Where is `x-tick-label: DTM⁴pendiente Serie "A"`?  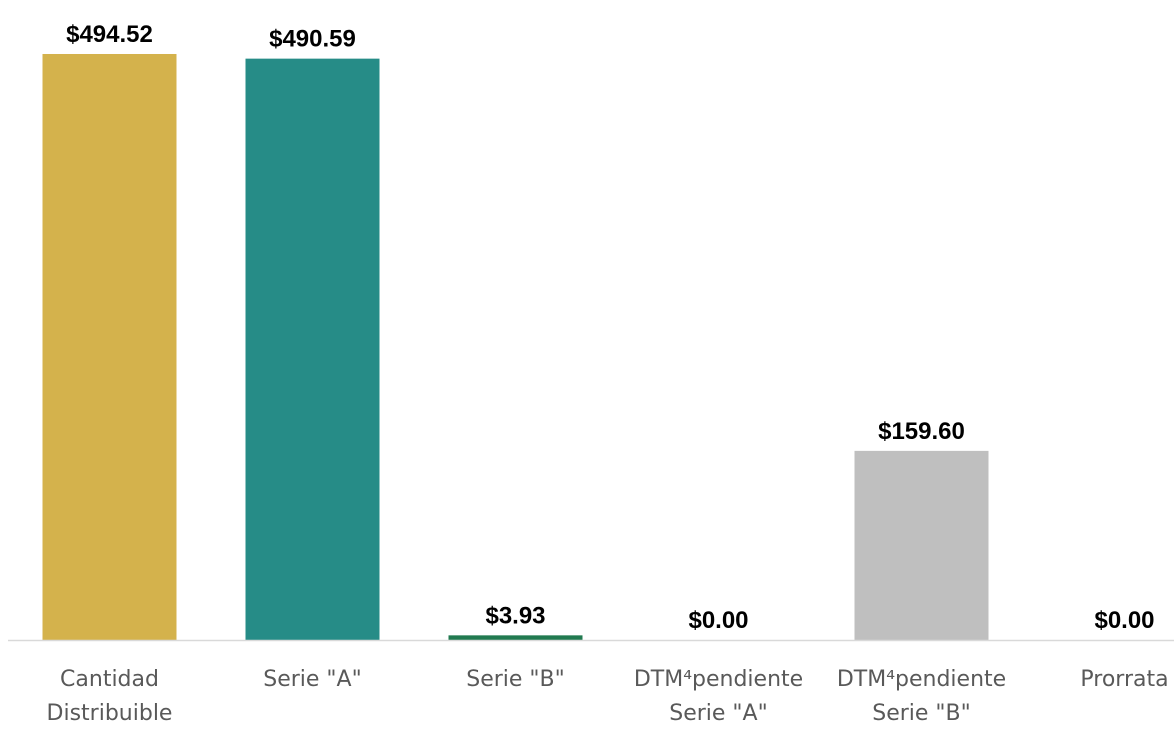 x-tick-label: DTM⁴pendiente Serie "A" is located at coordinates (718, 696).